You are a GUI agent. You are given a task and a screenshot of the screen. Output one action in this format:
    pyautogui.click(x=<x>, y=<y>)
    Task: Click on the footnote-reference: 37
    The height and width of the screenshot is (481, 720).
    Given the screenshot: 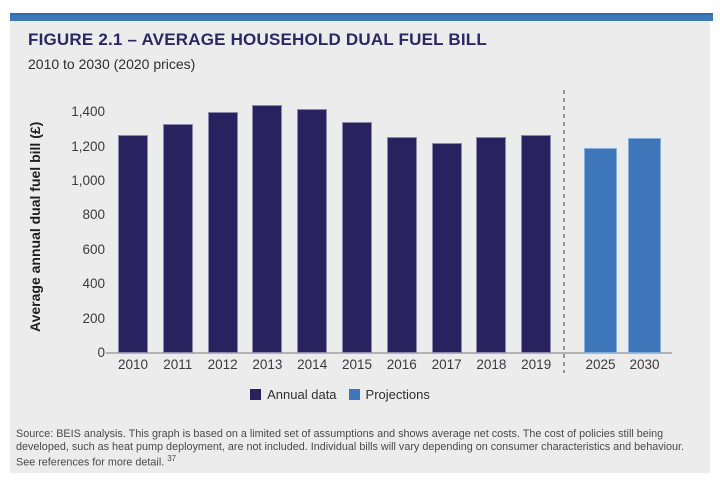 What is the action you would take?
    pyautogui.click(x=172, y=458)
    